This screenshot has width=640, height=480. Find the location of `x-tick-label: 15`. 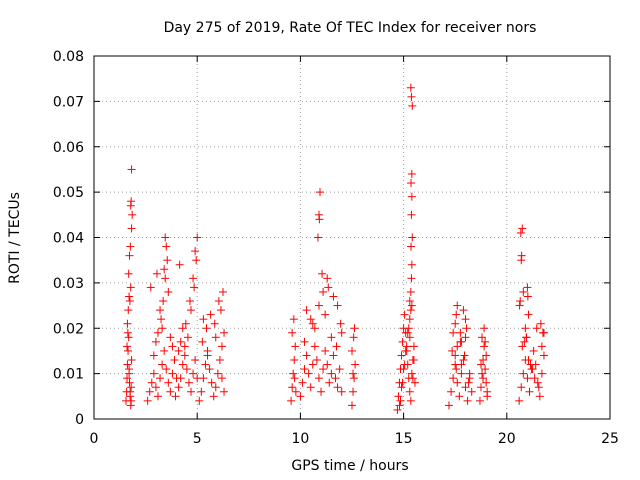

x-tick-label: 15 is located at coordinates (404, 439).